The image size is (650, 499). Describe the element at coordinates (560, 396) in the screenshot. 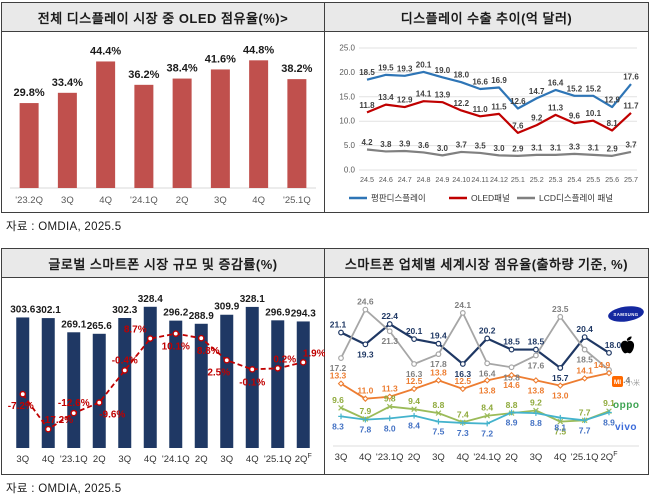

I see `svg-text: 13.0` at that location.